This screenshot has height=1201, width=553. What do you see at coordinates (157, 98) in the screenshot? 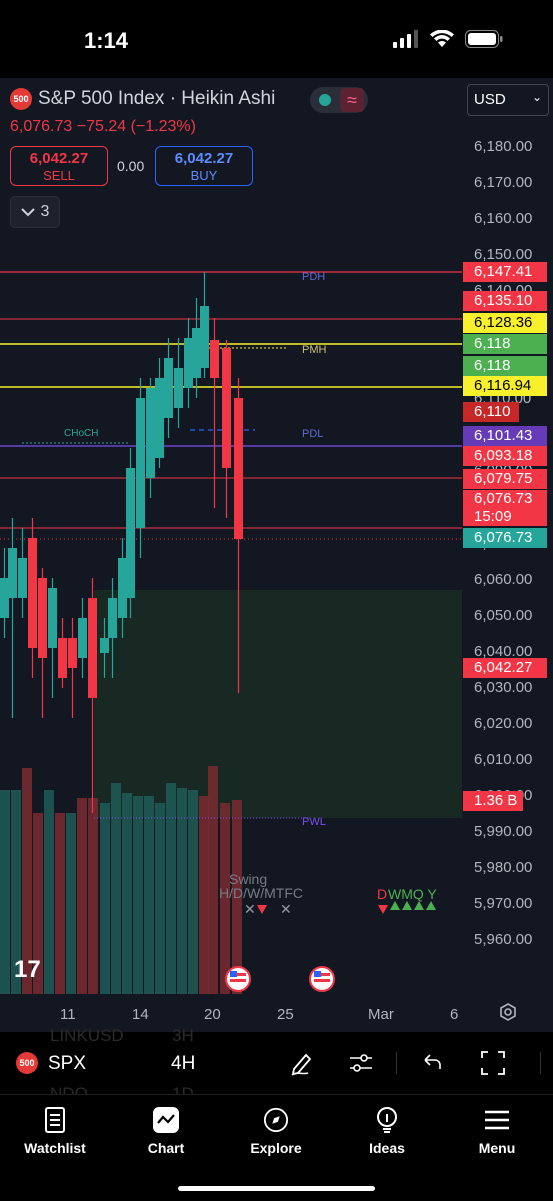
I see `symbol-title: S&P 500 Index · Heikin Ashi` at bounding box center [157, 98].